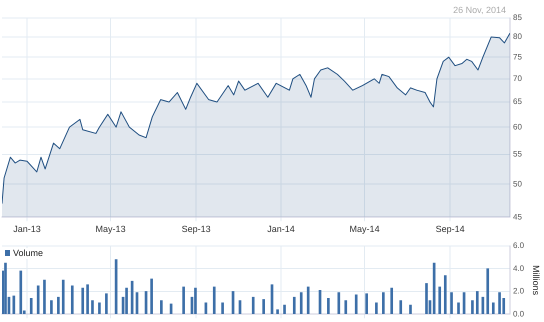 The image size is (544, 322). What do you see at coordinates (479, 9) in the screenshot?
I see `text: 26 Nov, 2014` at bounding box center [479, 9].